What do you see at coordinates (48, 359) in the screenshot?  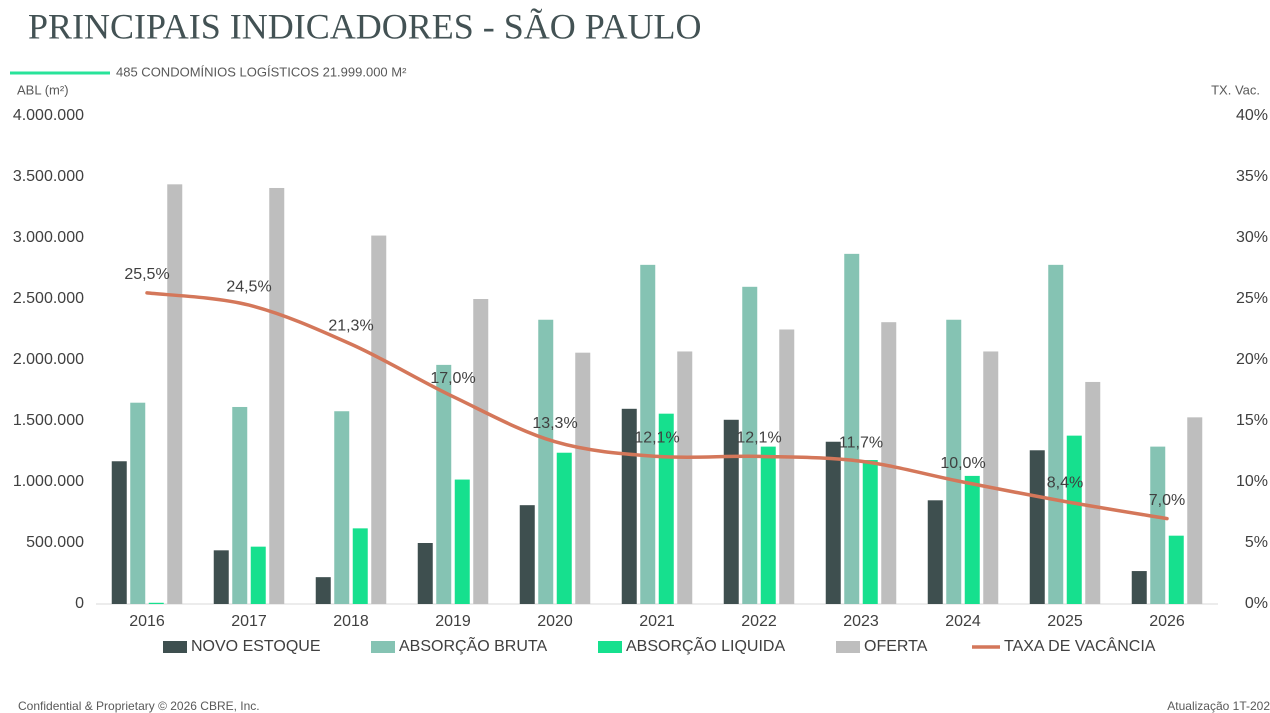 I see `y-tick-label: 2.000.000` at bounding box center [48, 359].